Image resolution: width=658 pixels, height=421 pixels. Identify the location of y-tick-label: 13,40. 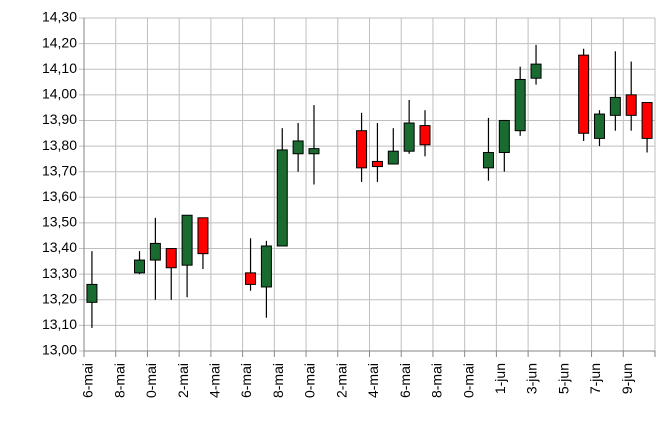
(59, 247).